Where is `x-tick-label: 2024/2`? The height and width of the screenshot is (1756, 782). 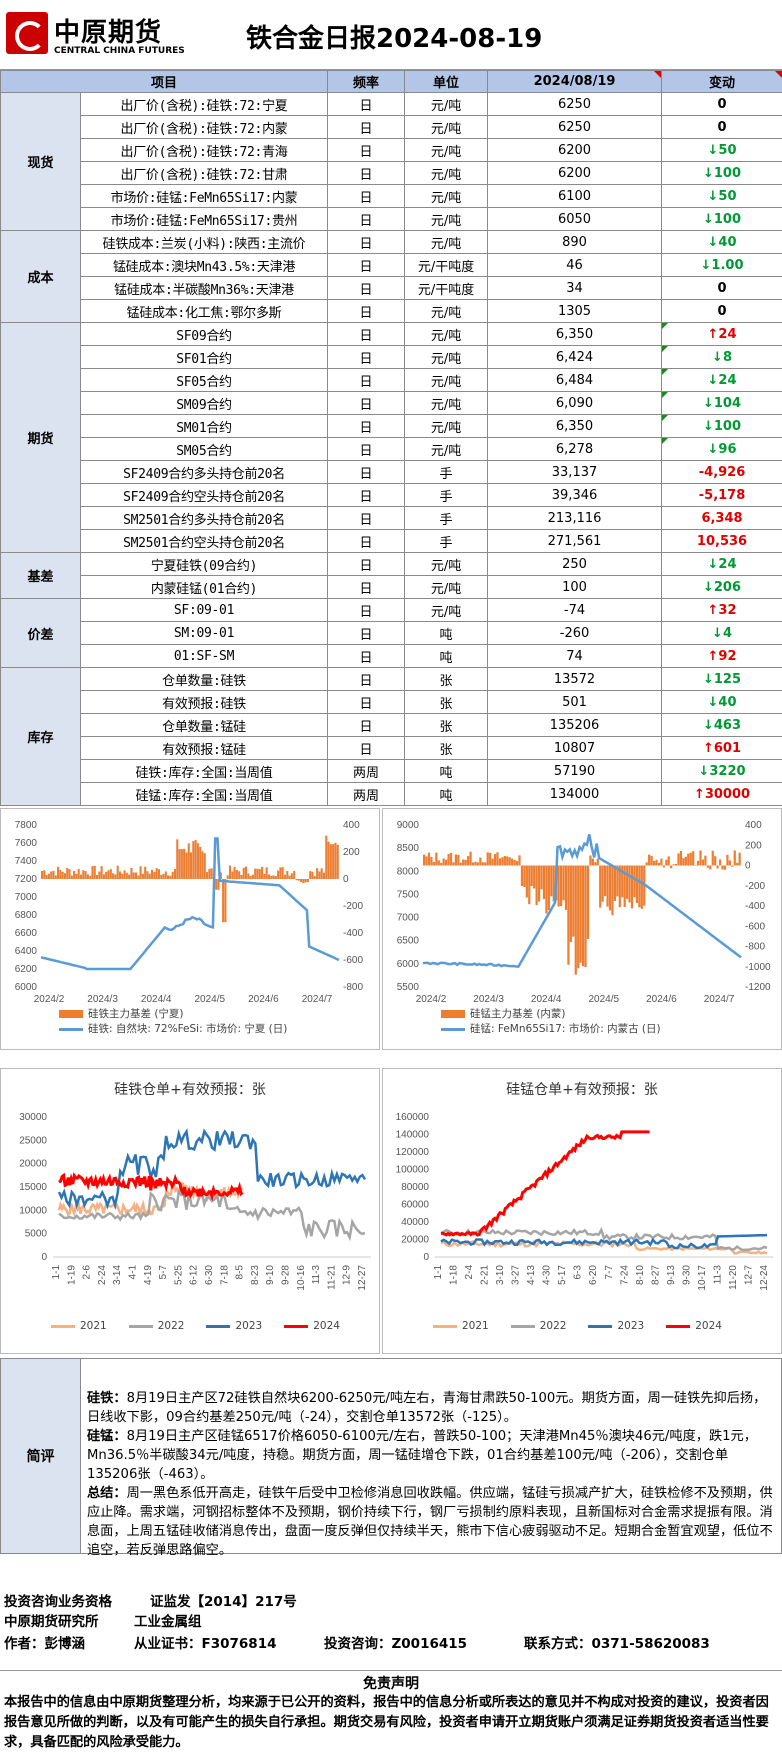
x-tick-label: 2024/2 is located at coordinates (431, 999).